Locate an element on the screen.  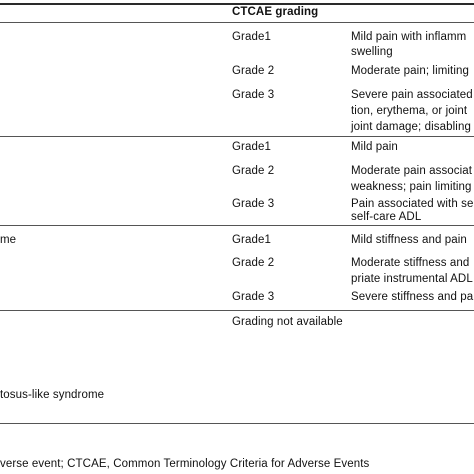
grade-description: Pain associated with se is located at coordinates (412, 204).